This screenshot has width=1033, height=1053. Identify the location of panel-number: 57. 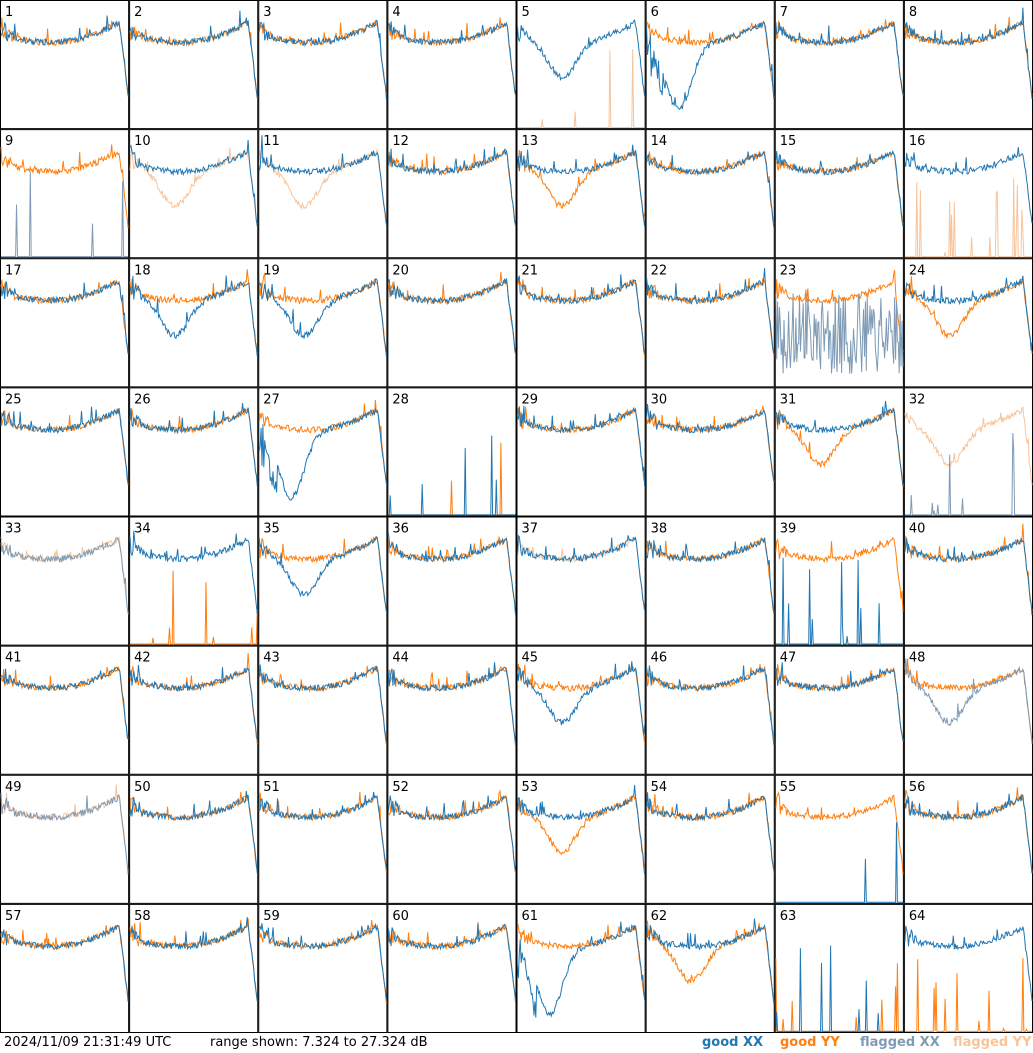
(13, 916).